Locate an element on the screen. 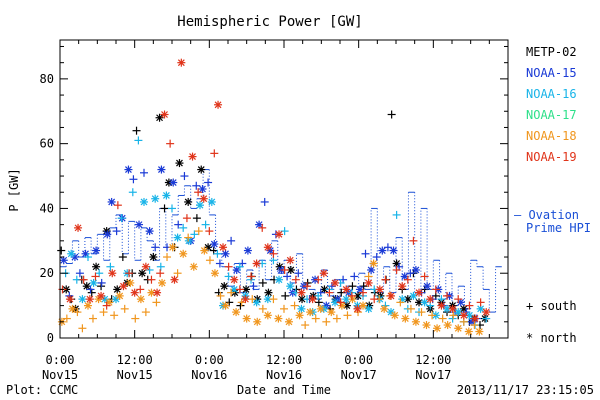 The width and height of the screenshot is (600, 400). y-tick-label: 20 is located at coordinates (47, 273).